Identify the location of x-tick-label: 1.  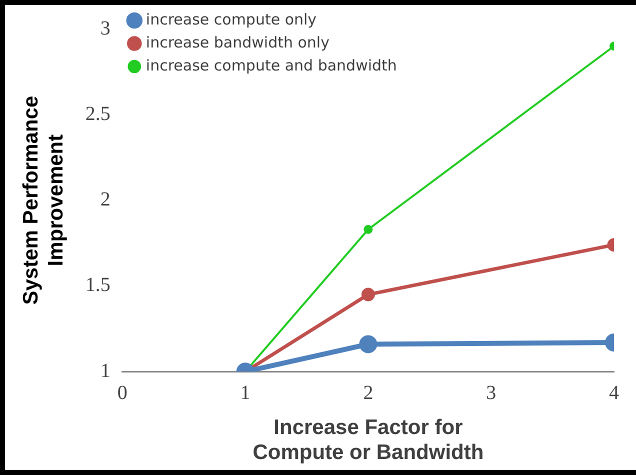
(245, 393).